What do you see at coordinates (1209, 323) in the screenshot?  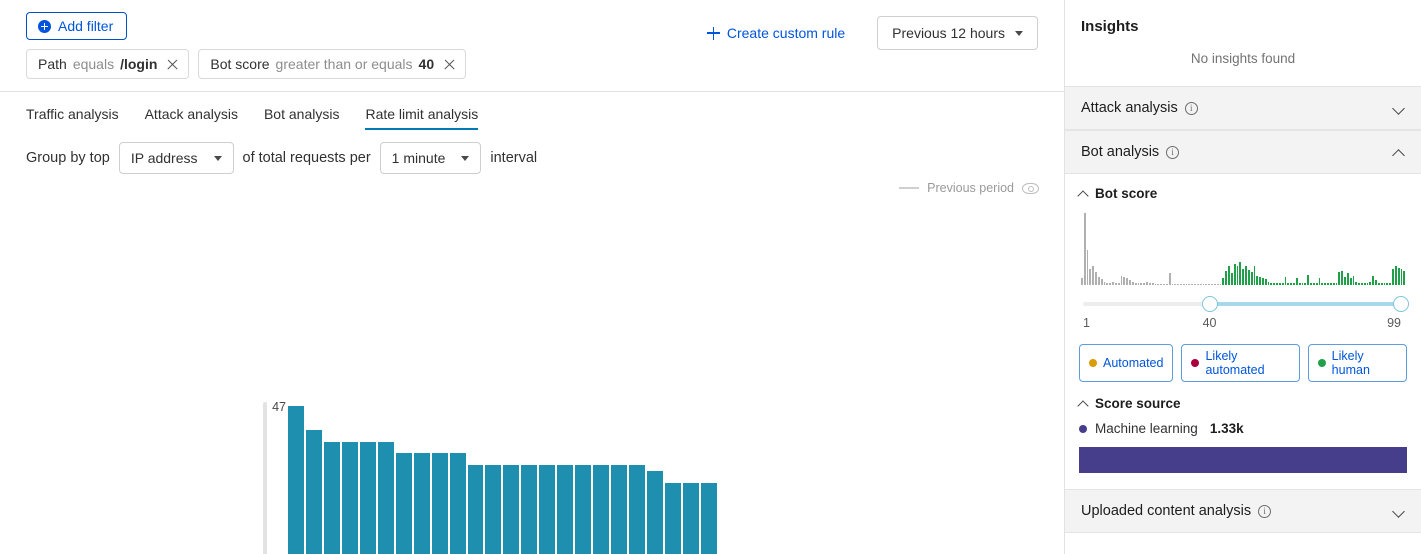 I see `range-selected-min-label: 40` at bounding box center [1209, 323].